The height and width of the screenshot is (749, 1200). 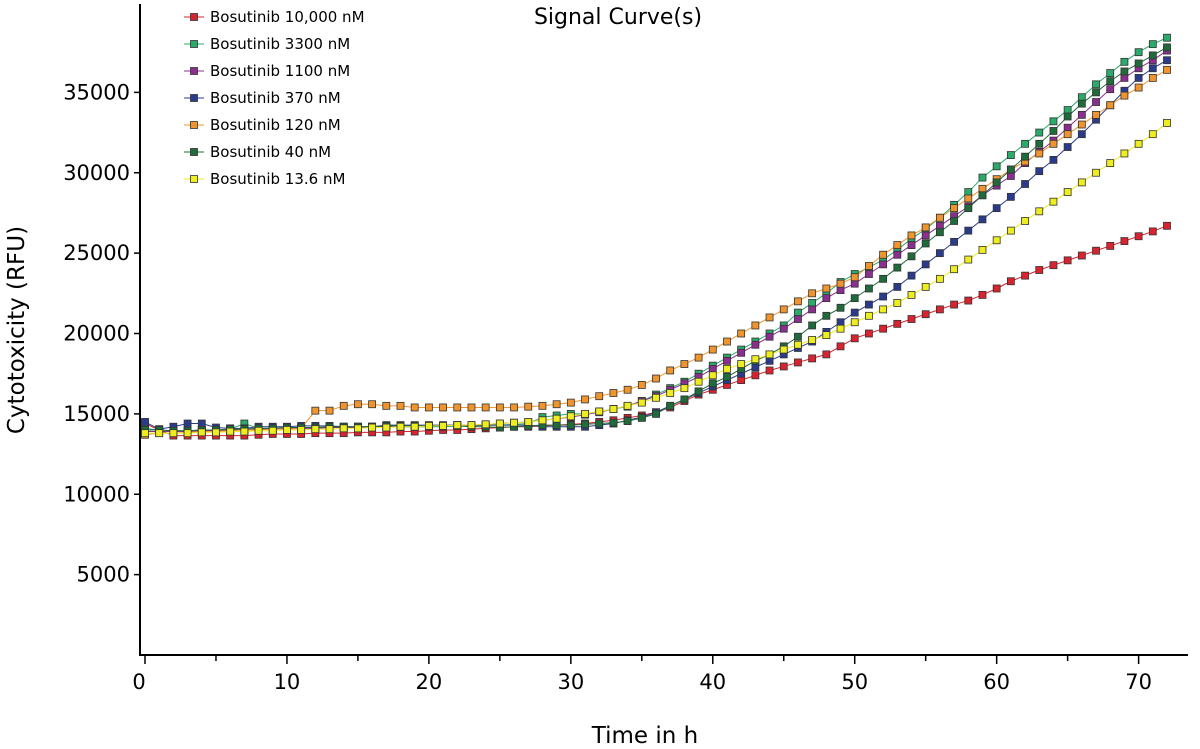 What do you see at coordinates (270, 152) in the screenshot?
I see `legend-label: Bosutinib 40 nM` at bounding box center [270, 152].